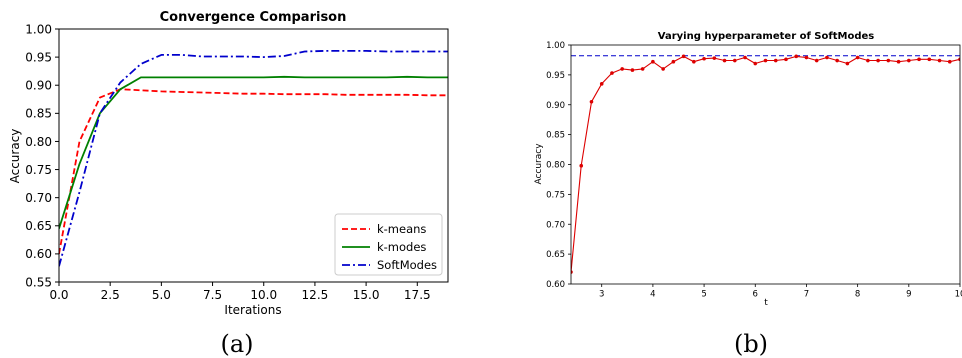 Image resolution: width=962 pixels, height=358 pixels. I want to click on legend-label: SoftModes, so click(407, 265).